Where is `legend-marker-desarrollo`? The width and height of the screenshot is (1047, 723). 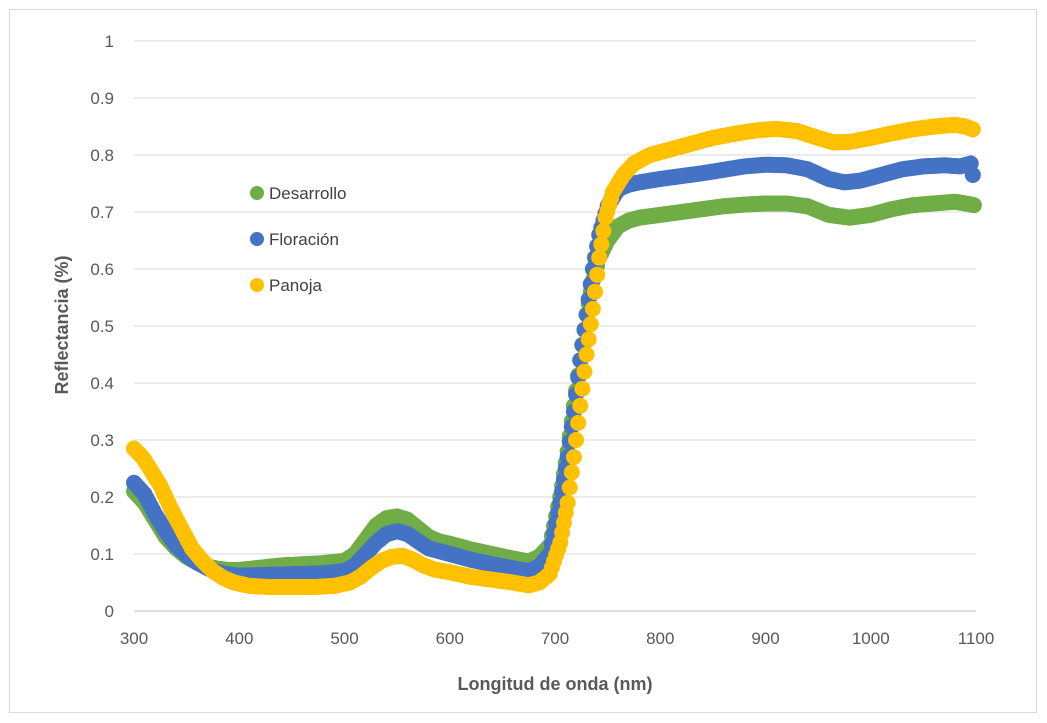 legend-marker-desarrollo is located at coordinates (257, 193).